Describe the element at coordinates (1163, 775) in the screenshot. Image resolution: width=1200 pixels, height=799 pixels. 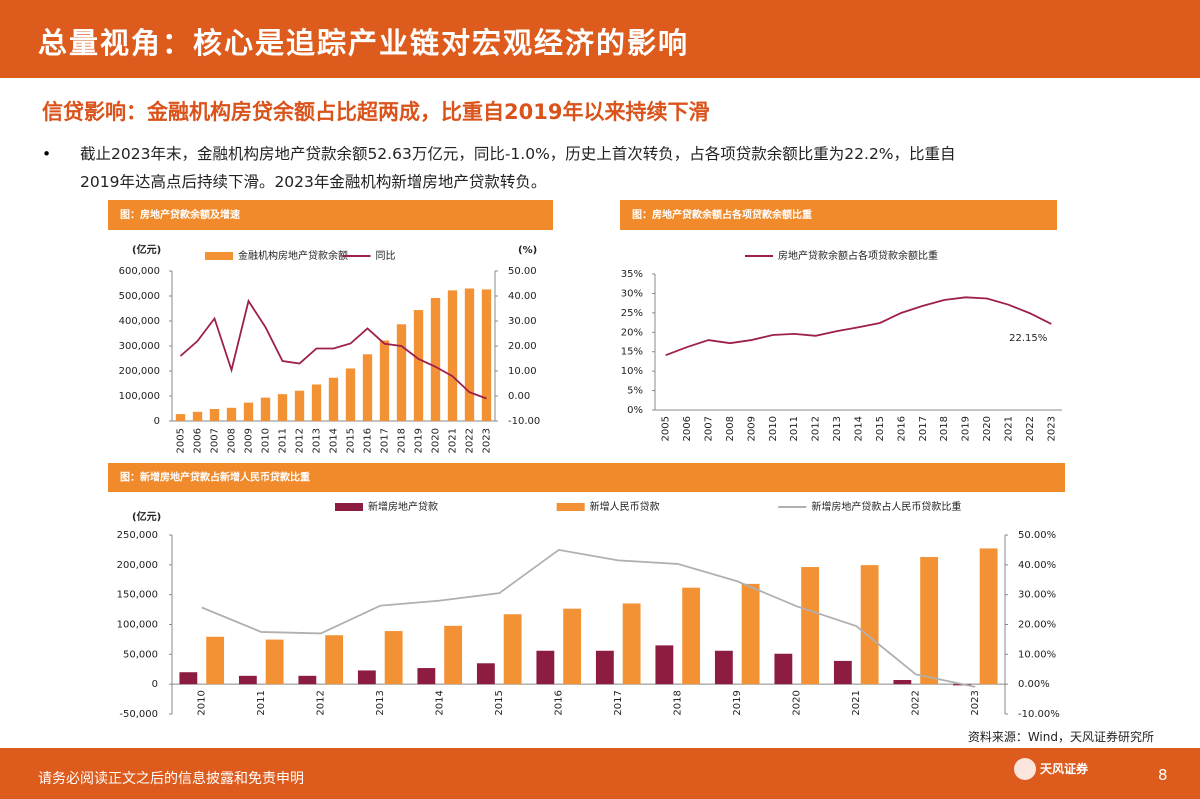
I see `page-number: 8` at that location.